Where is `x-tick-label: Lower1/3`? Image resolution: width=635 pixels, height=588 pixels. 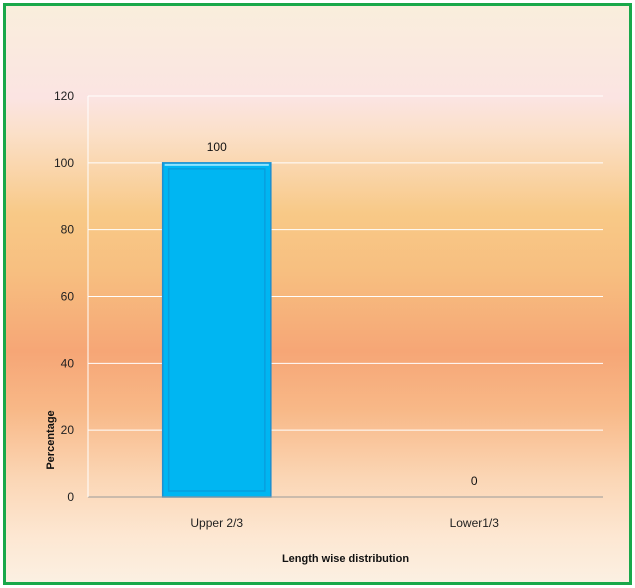 x-tick-label: Lower1/3 is located at coordinates (475, 523).